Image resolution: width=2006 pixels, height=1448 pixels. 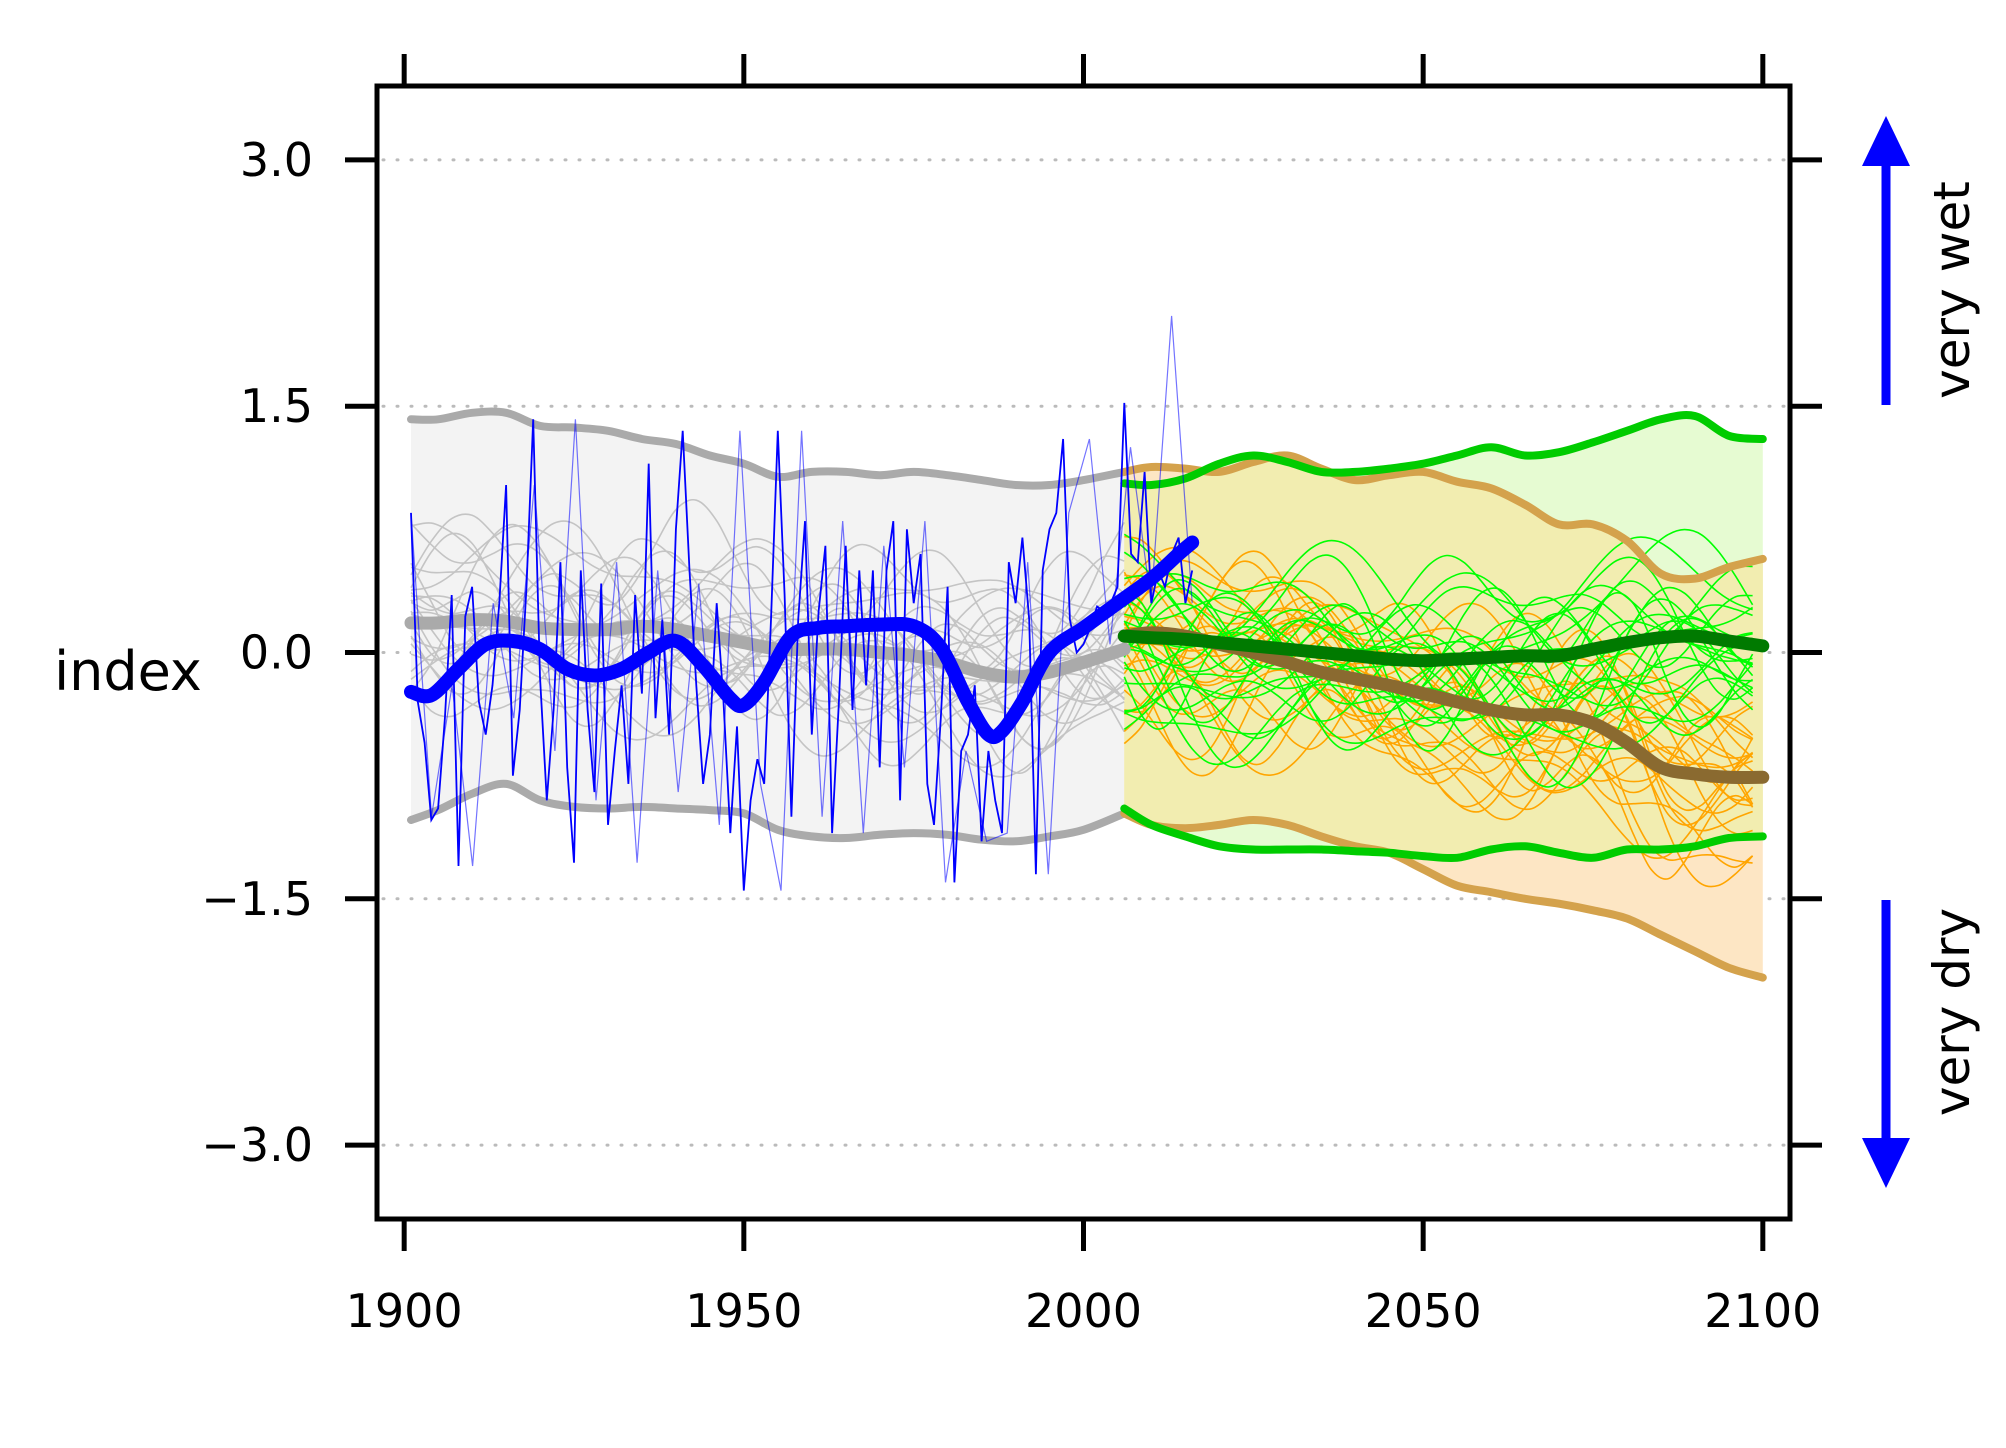 I want to click on historical-mean-line, so click(x=767, y=648).